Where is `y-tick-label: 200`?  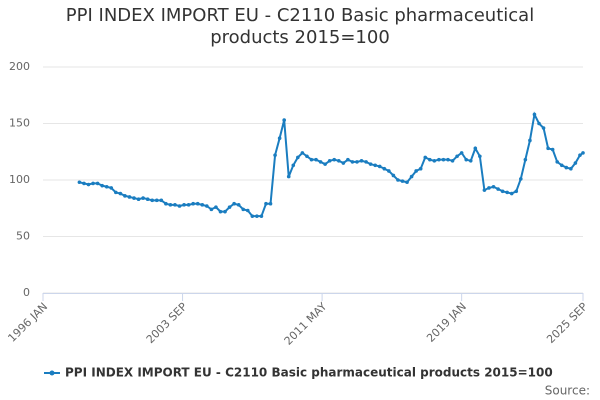
y-tick-label: 200 is located at coordinates (19, 66).